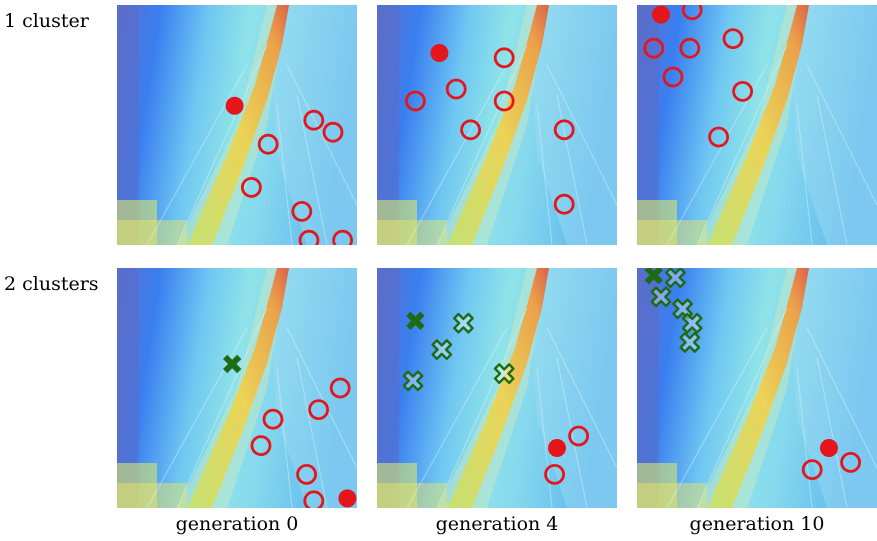  Describe the element at coordinates (237, 524) in the screenshot. I see `col-label-generation-0: generation 0` at that location.